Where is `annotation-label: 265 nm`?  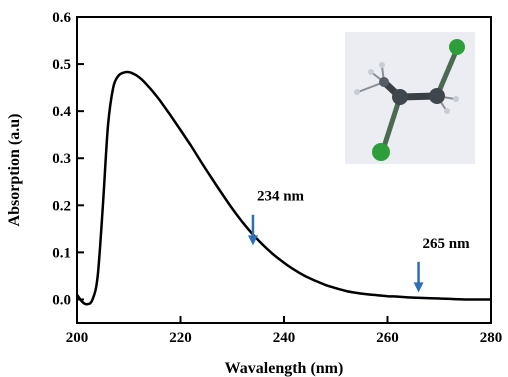
annotation-label: 265 nm is located at coordinates (447, 244).